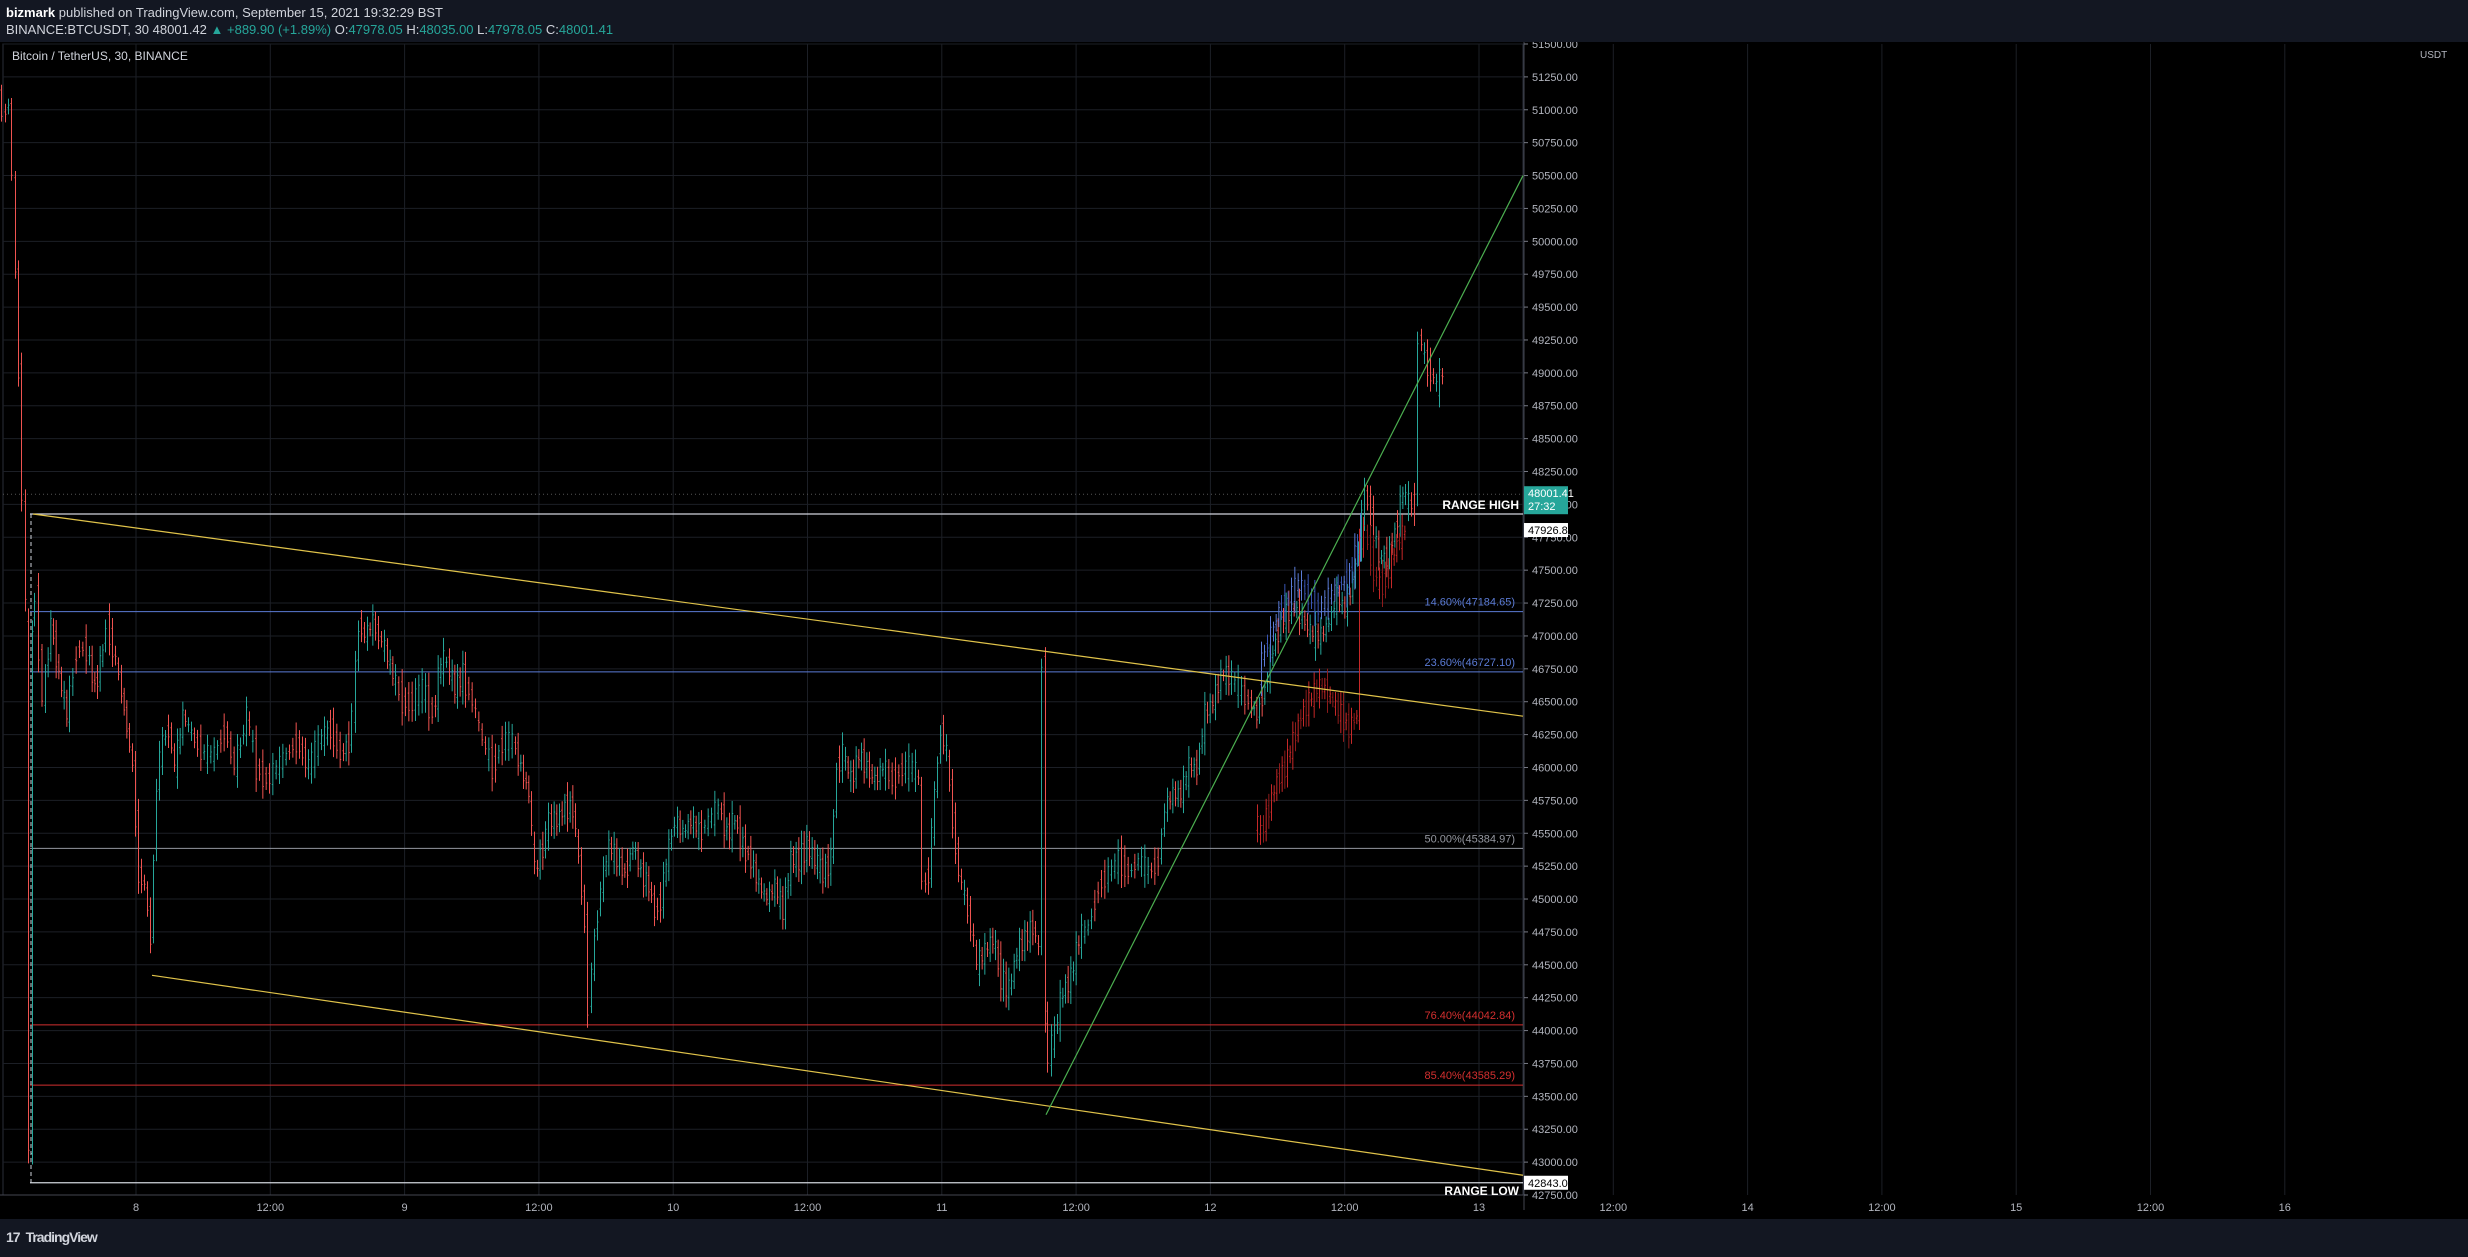 This screenshot has height=1257, width=2468. I want to click on range-low-value-label: 42843.05, so click(1551, 1184).